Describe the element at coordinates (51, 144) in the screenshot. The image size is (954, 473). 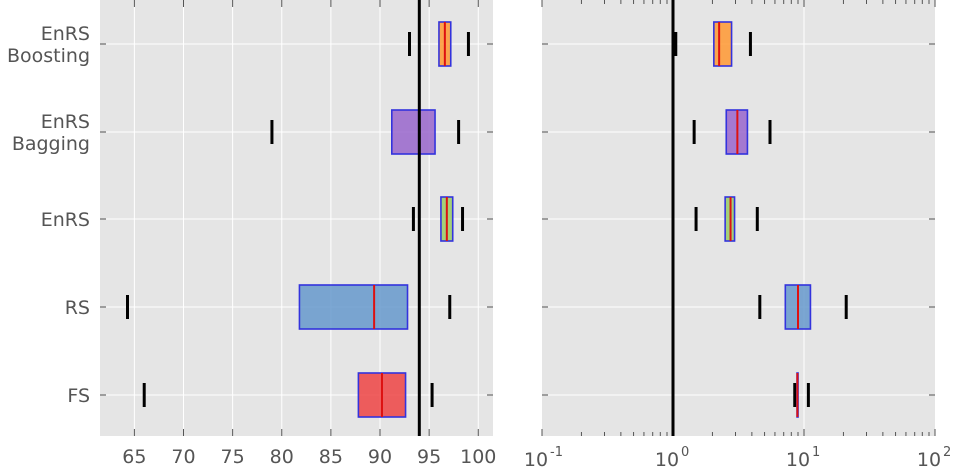
I see `category-label: Bagging` at that location.